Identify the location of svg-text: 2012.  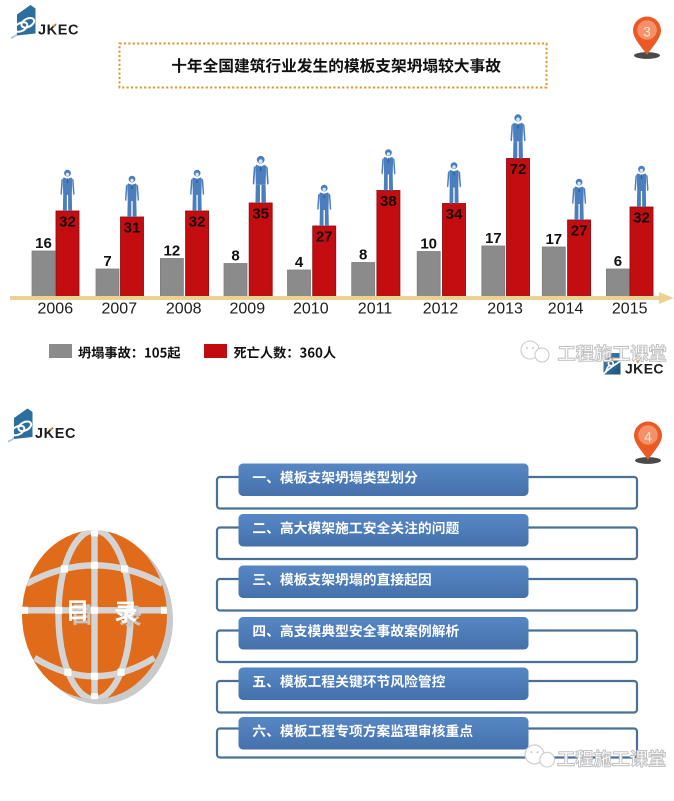
(441, 309).